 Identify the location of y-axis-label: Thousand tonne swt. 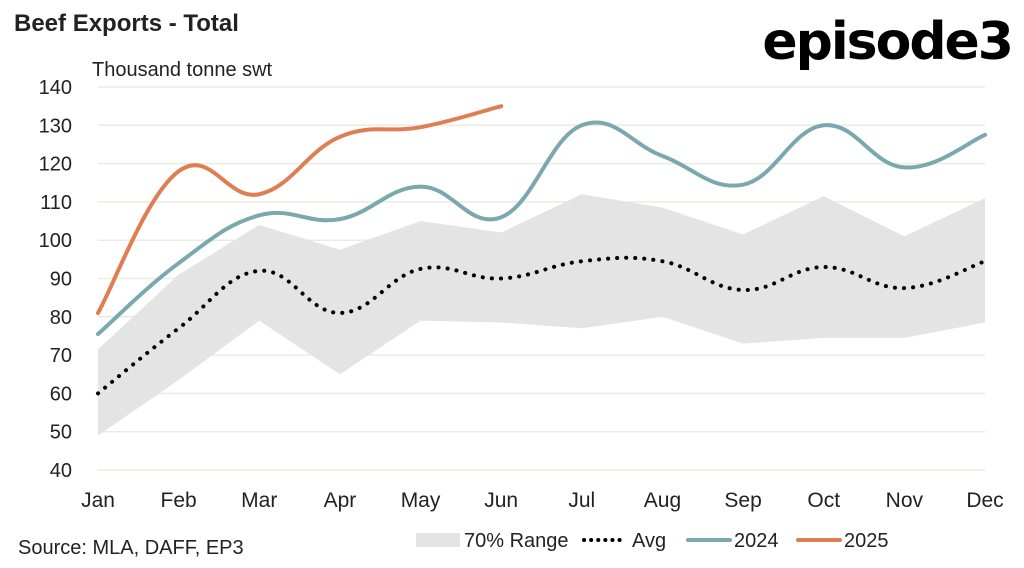
(182, 70).